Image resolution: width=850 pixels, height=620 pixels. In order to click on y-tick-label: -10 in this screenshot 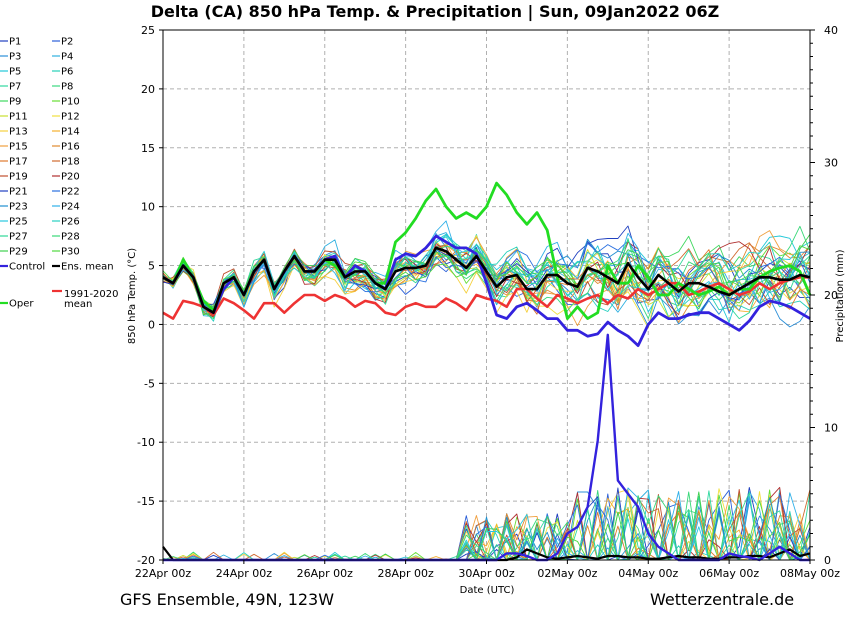, I will do `click(146, 442)`.